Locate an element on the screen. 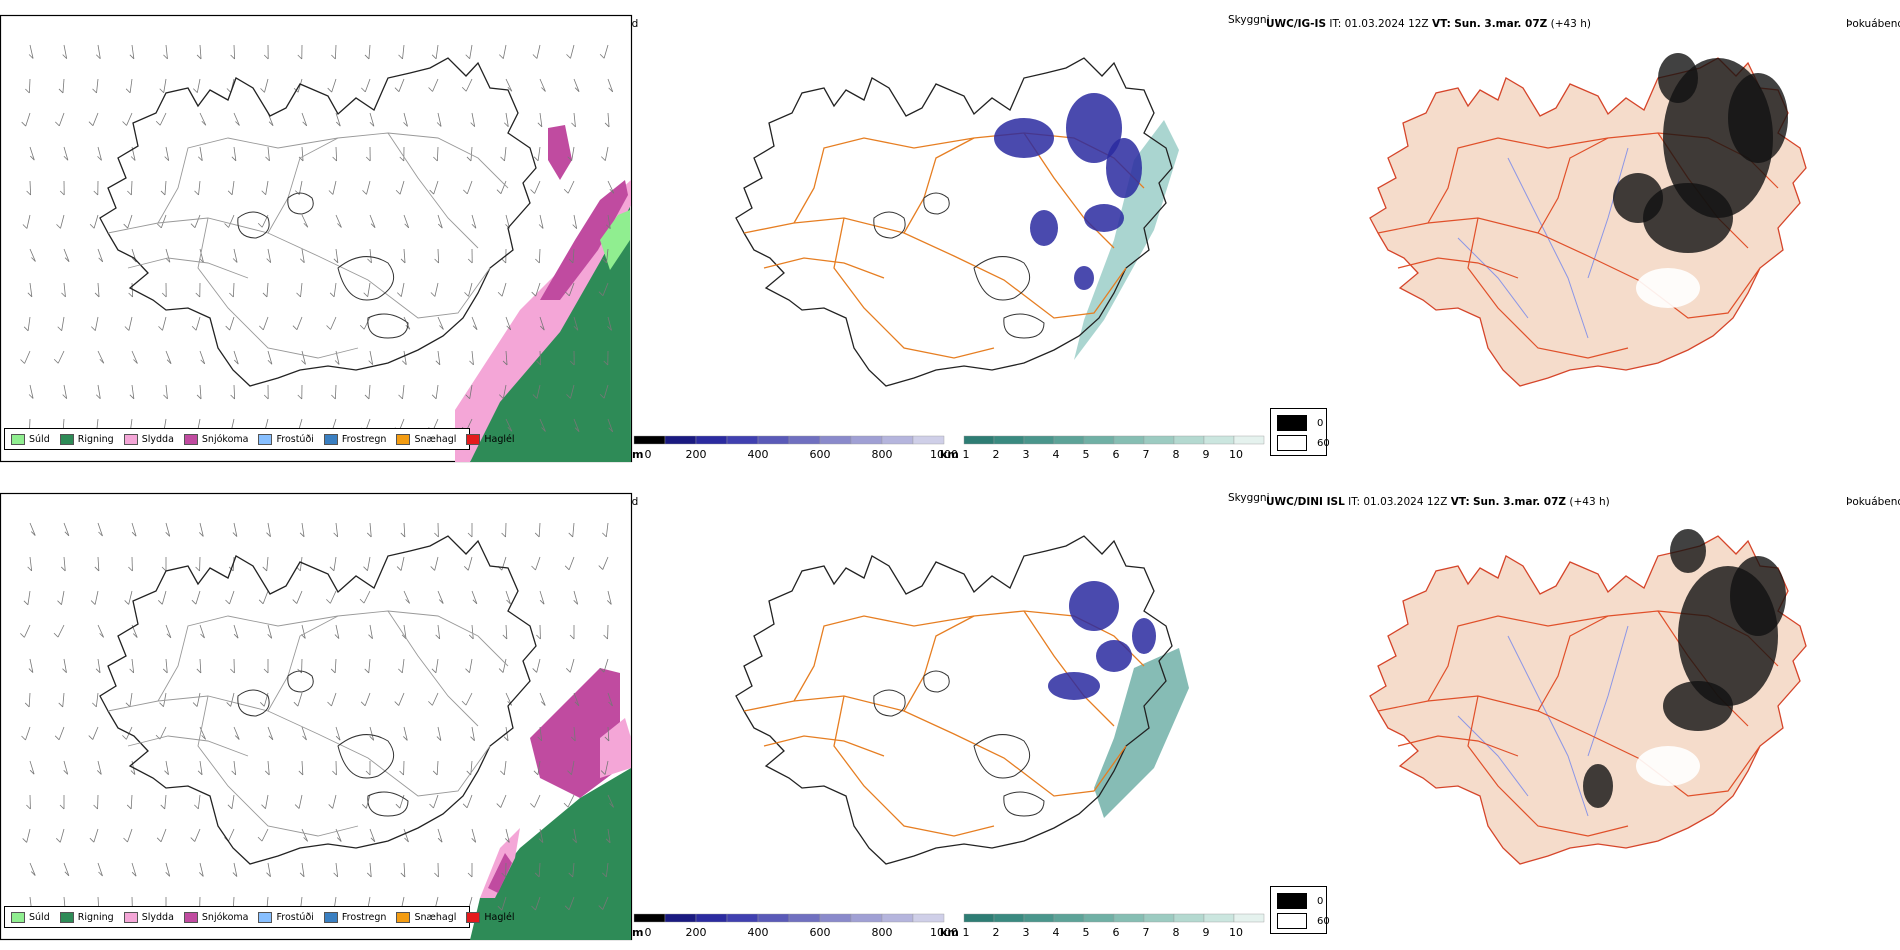 The image size is (1900, 950). scale-tick: 600 is located at coordinates (820, 454).